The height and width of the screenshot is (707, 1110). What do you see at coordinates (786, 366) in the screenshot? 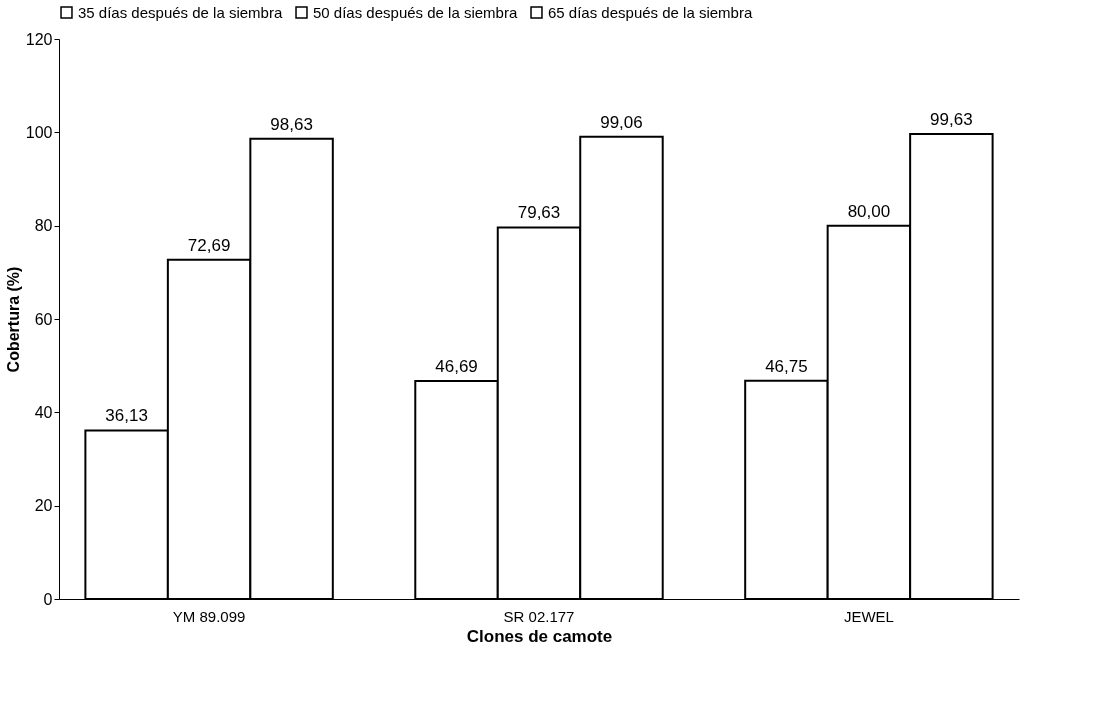
I see `data-label: 46,75` at bounding box center [786, 366].